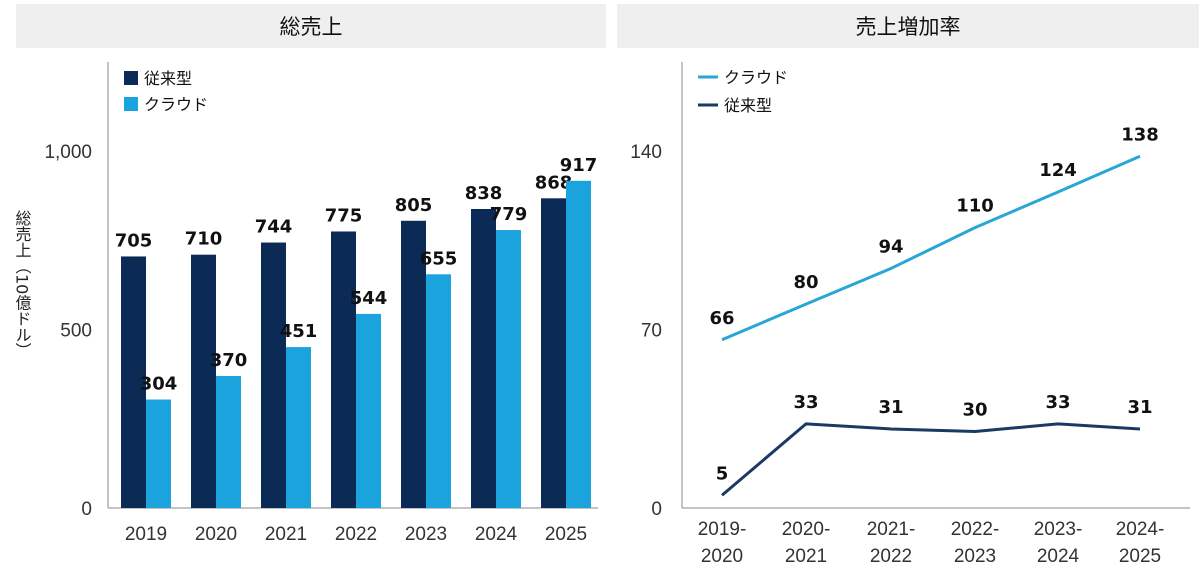 Image resolution: width=1200 pixels, height=571 pixels. What do you see at coordinates (311, 26) in the screenshot?
I see `left-chart-title: 総売上` at bounding box center [311, 26].